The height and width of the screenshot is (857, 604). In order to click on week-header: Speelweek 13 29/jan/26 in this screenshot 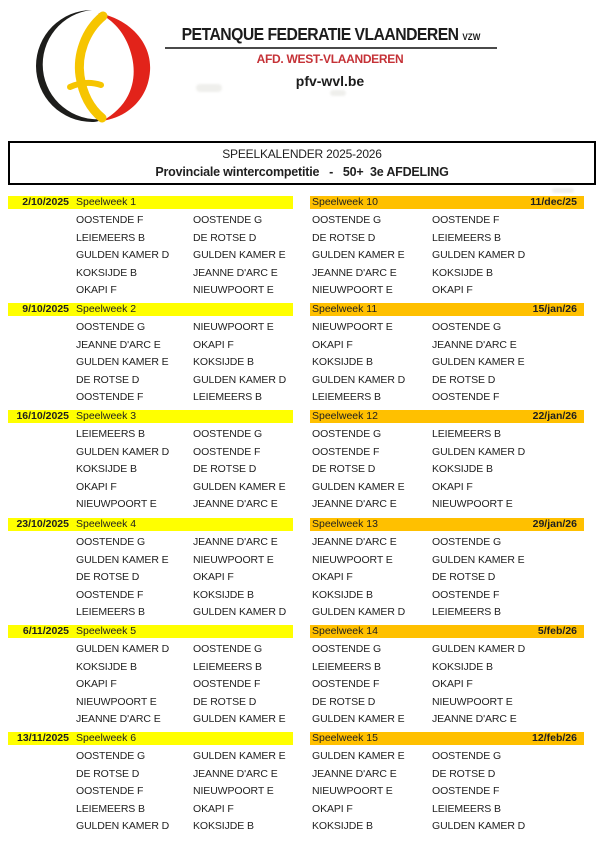, I will do `click(447, 524)`.